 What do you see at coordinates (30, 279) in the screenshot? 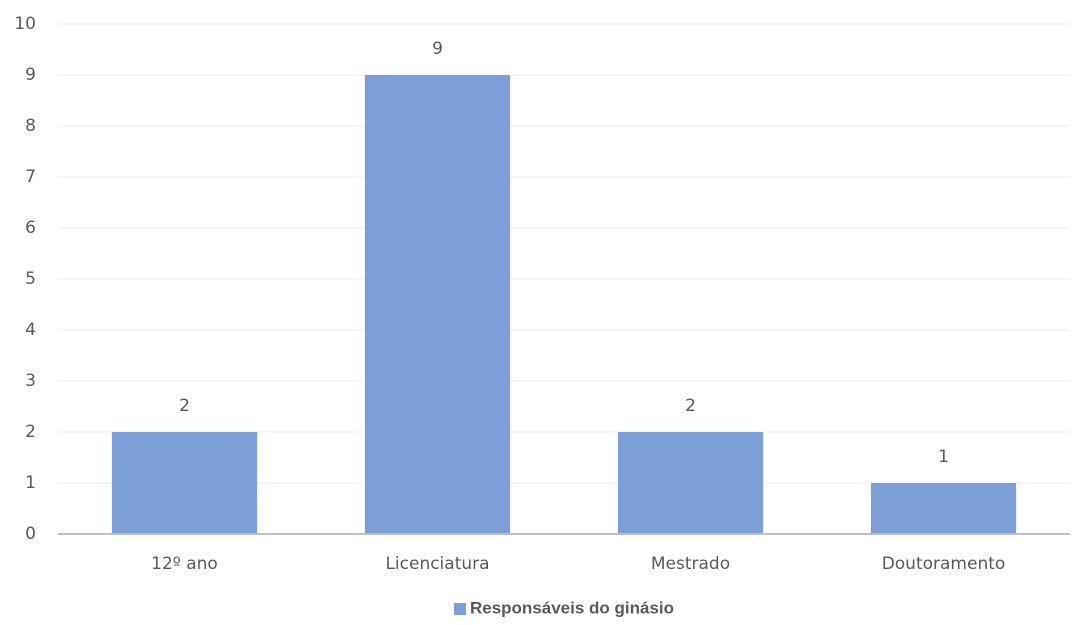
I see `y-tick-label: 5` at bounding box center [30, 279].